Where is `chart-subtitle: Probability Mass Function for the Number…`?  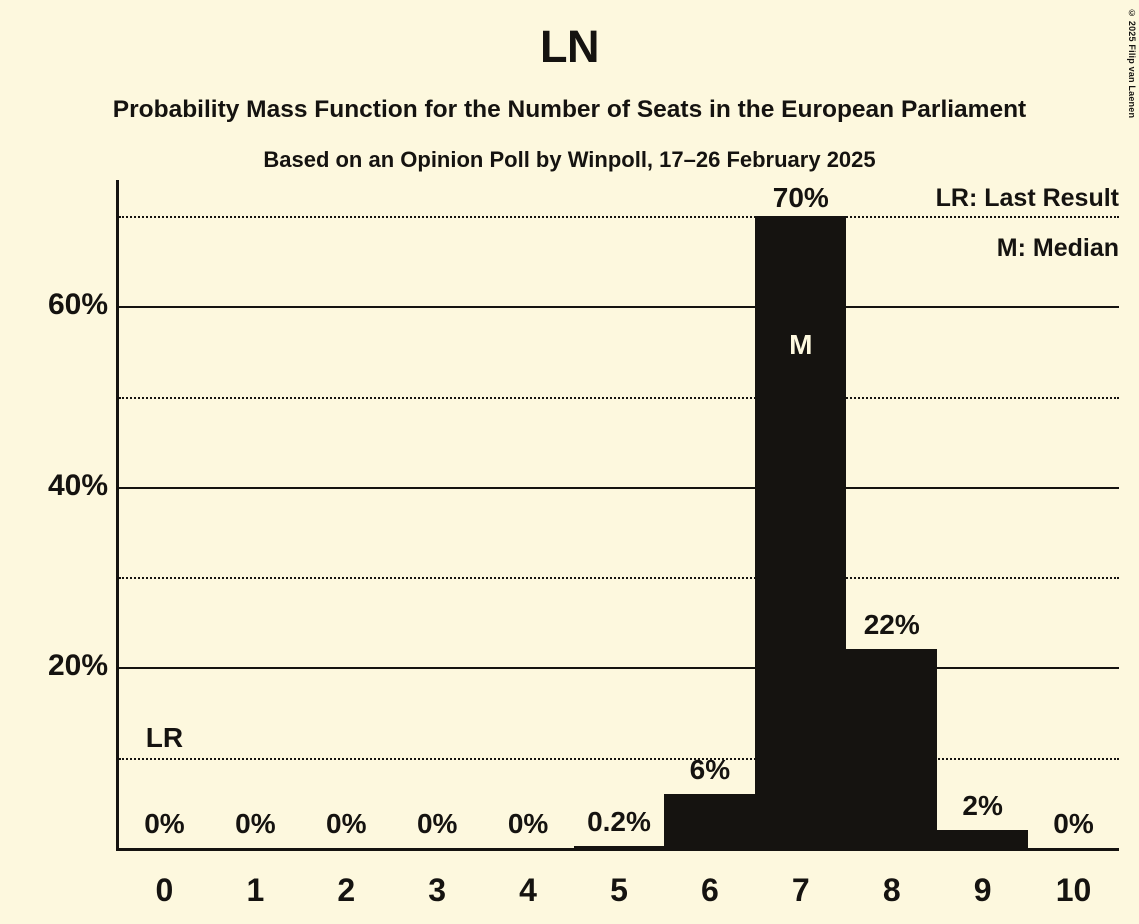
chart-subtitle: Probability Mass Function for the Number… is located at coordinates (569, 109).